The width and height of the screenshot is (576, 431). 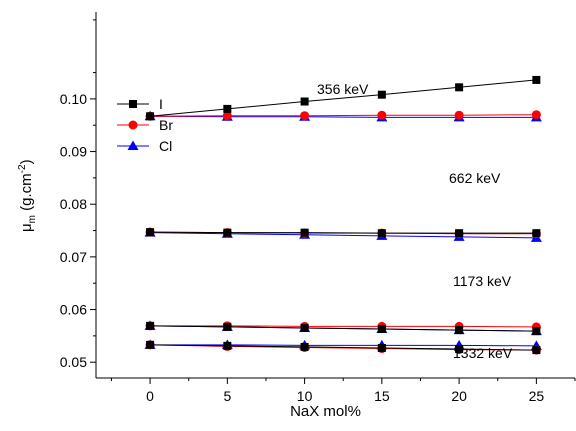 What do you see at coordinates (459, 396) in the screenshot?
I see `x-tick-label: 20` at bounding box center [459, 396].